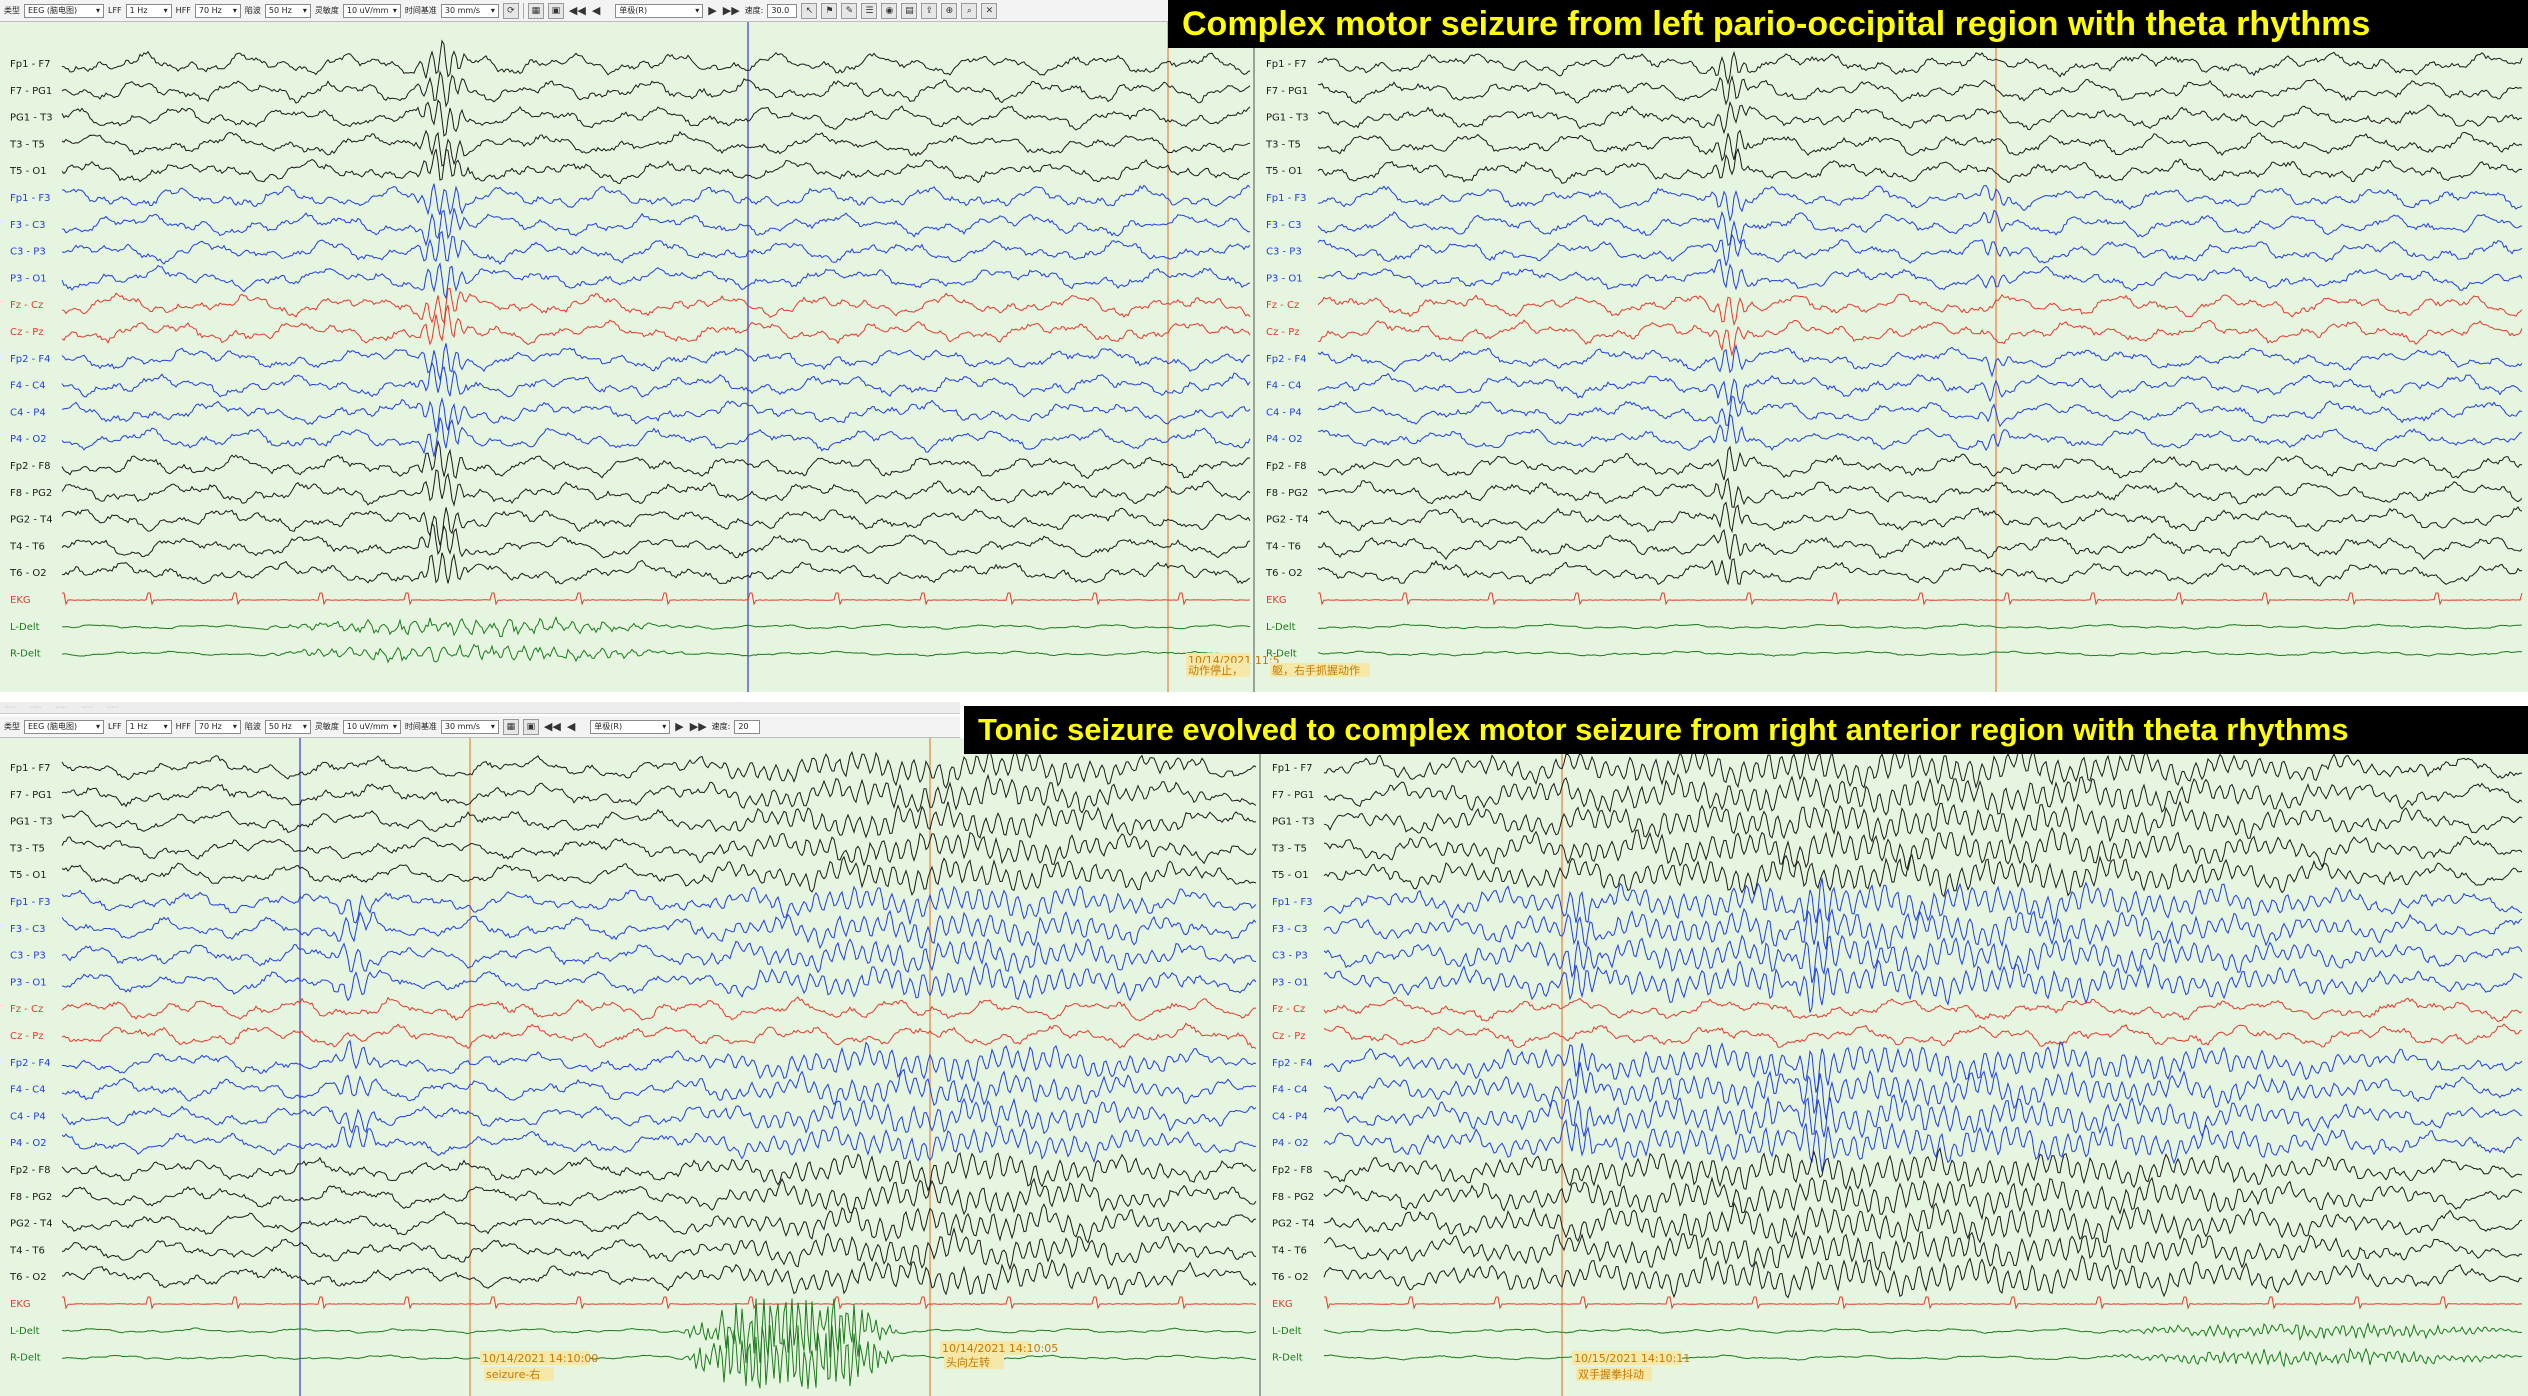  I want to click on search-icon: ⌕, so click(969, 10).